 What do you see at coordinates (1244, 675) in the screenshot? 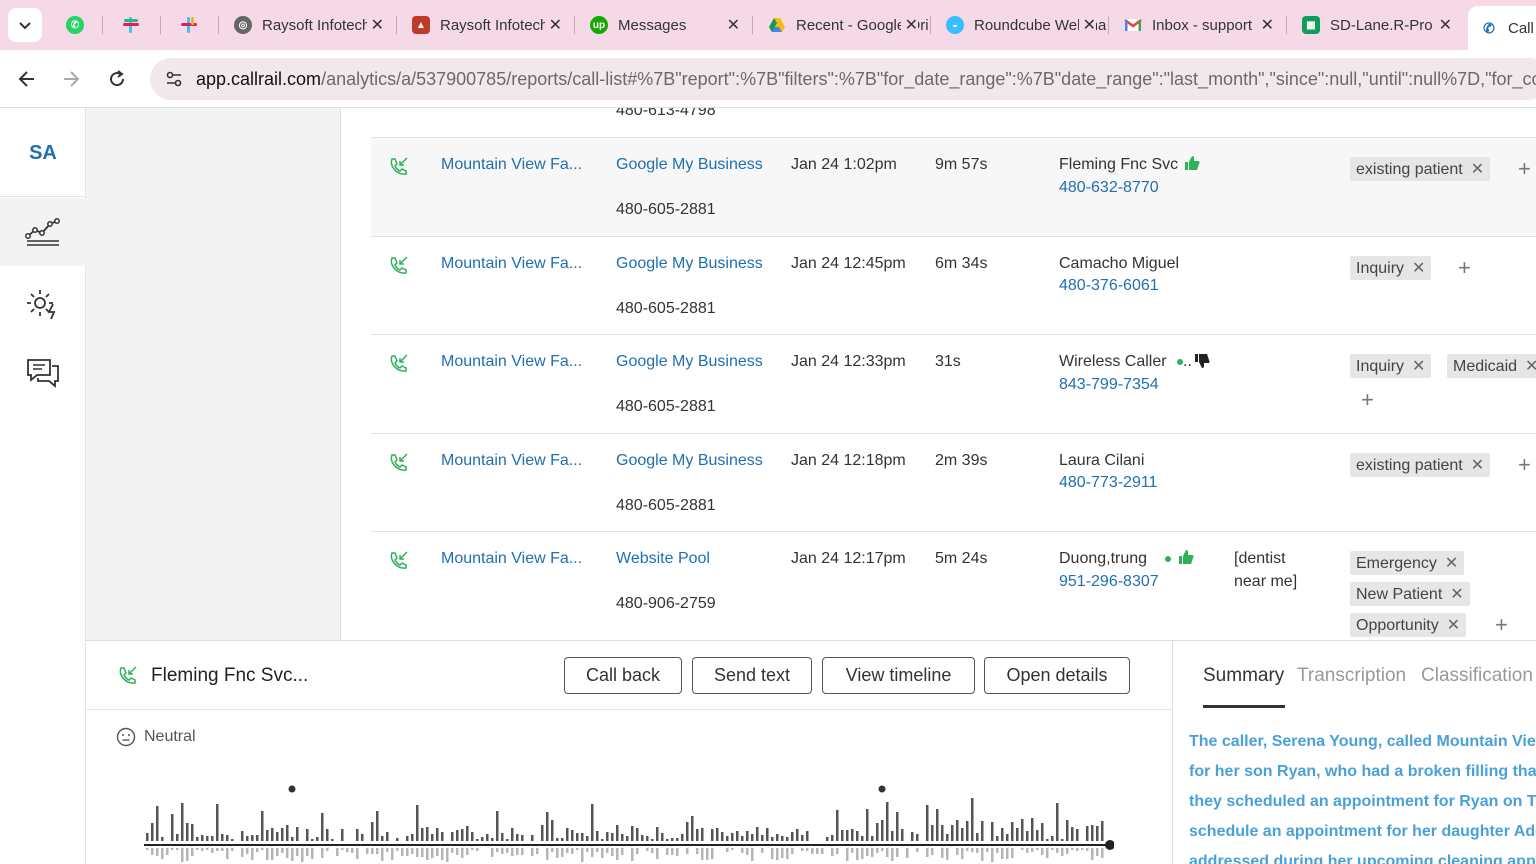
I see `tab-summary: Summary` at bounding box center [1244, 675].